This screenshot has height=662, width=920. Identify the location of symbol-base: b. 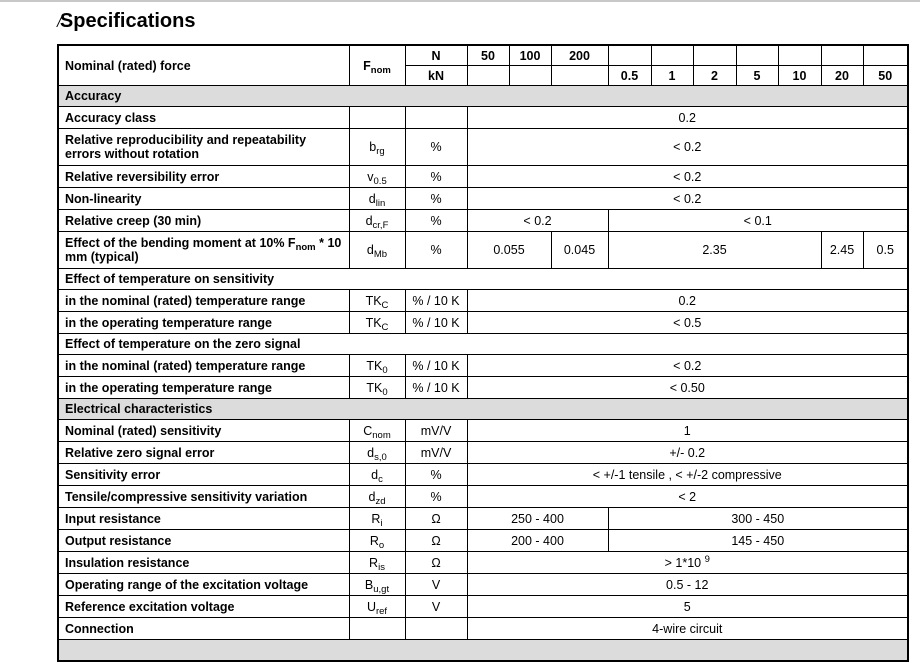
(373, 147).